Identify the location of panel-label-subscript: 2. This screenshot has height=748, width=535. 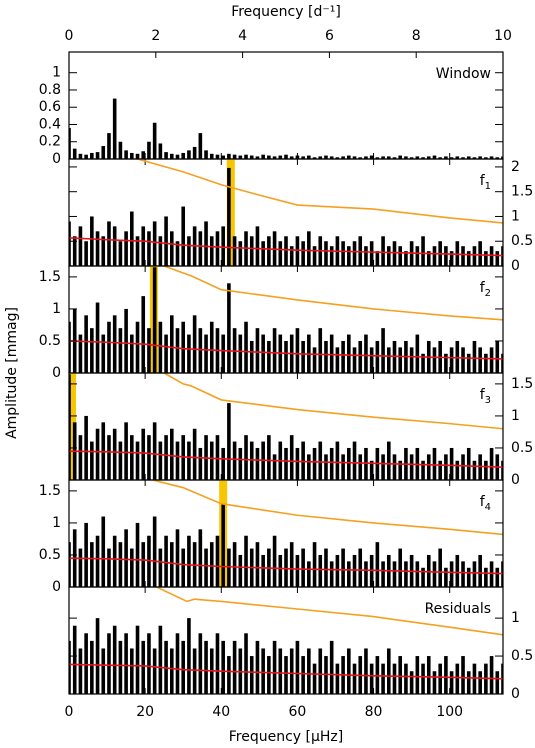
(488, 293).